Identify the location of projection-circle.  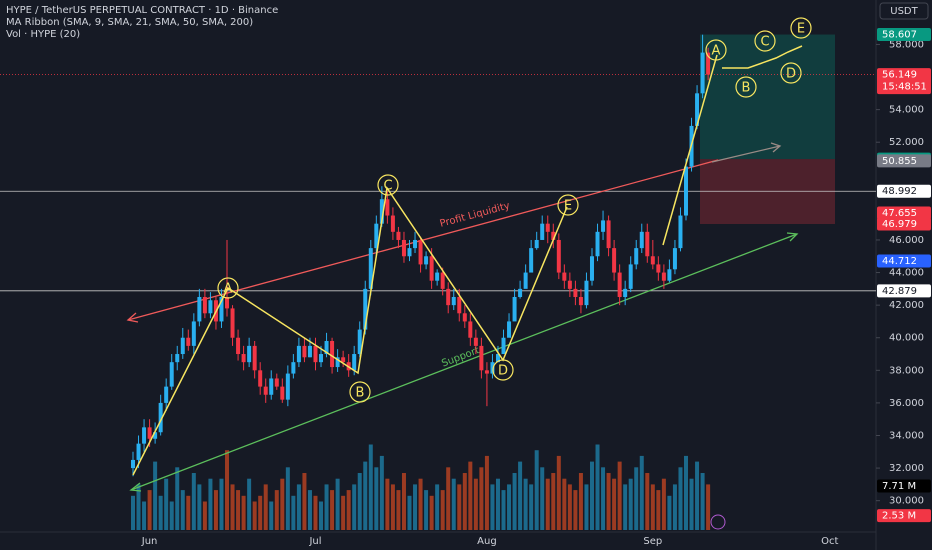
(791, 73).